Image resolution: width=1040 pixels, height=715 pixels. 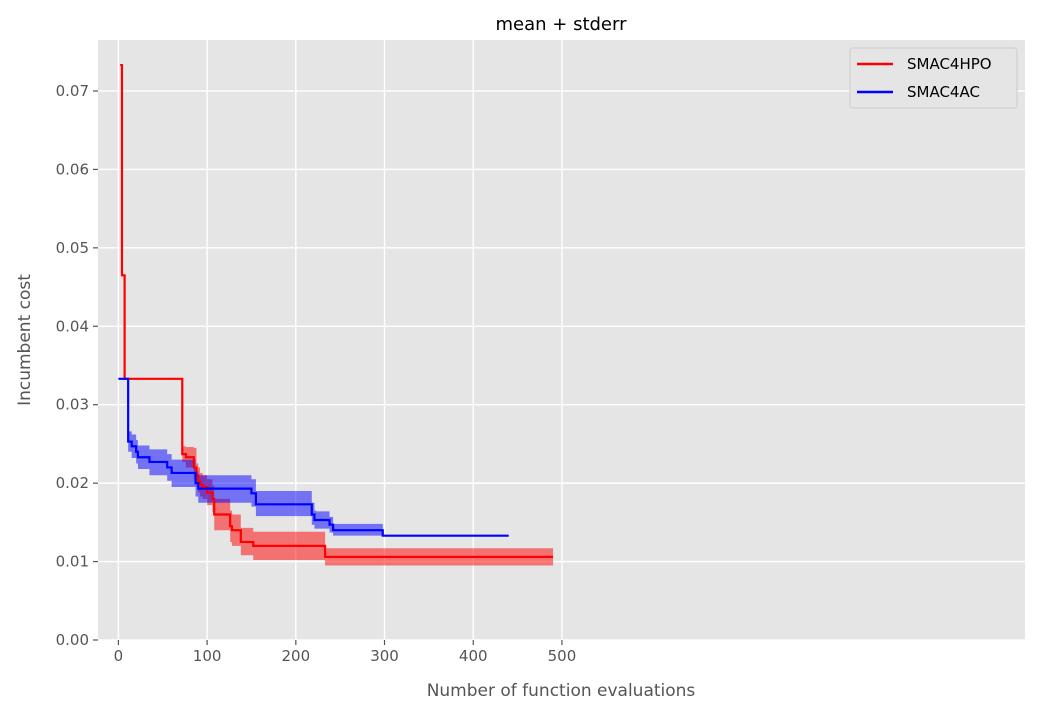 I want to click on legend-label-smac4hpo: SMAC4HPO, so click(x=949, y=64).